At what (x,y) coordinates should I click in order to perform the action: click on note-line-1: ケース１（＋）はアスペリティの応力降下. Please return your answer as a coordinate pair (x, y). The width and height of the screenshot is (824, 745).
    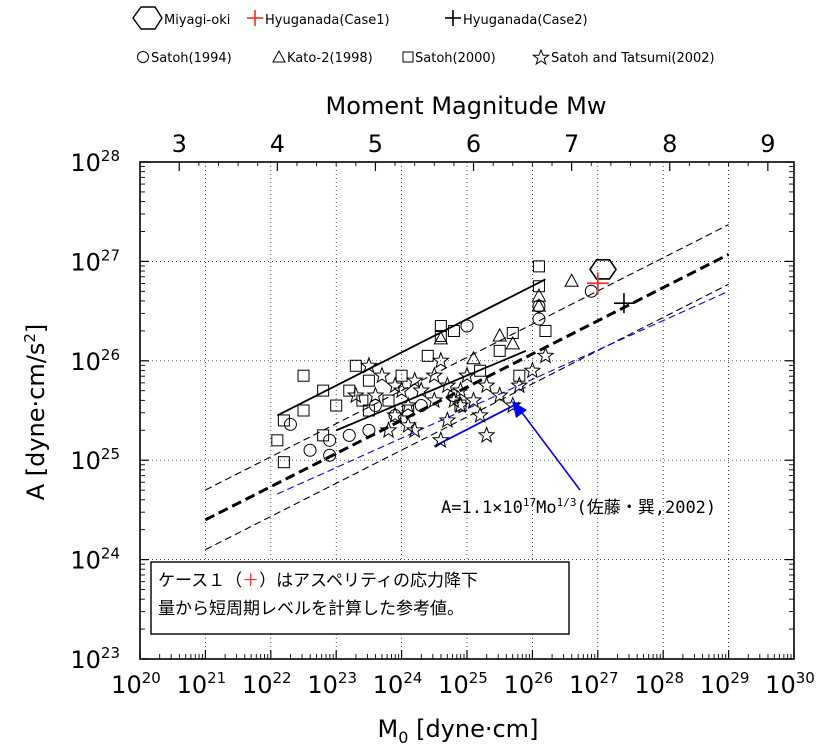
    Looking at the image, I should click on (318, 581).